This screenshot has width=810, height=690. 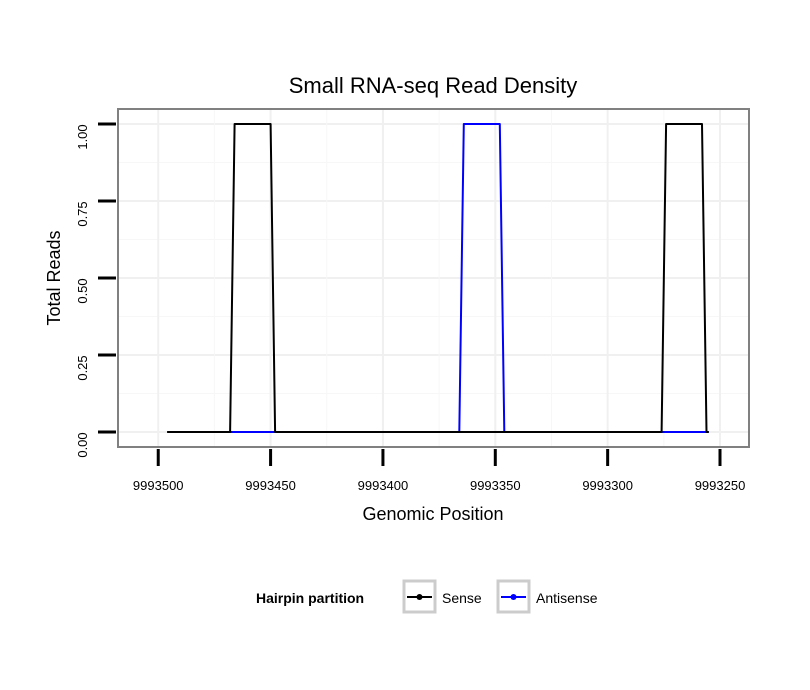 What do you see at coordinates (82, 367) in the screenshot?
I see `y-tick-label: 0.25` at bounding box center [82, 367].